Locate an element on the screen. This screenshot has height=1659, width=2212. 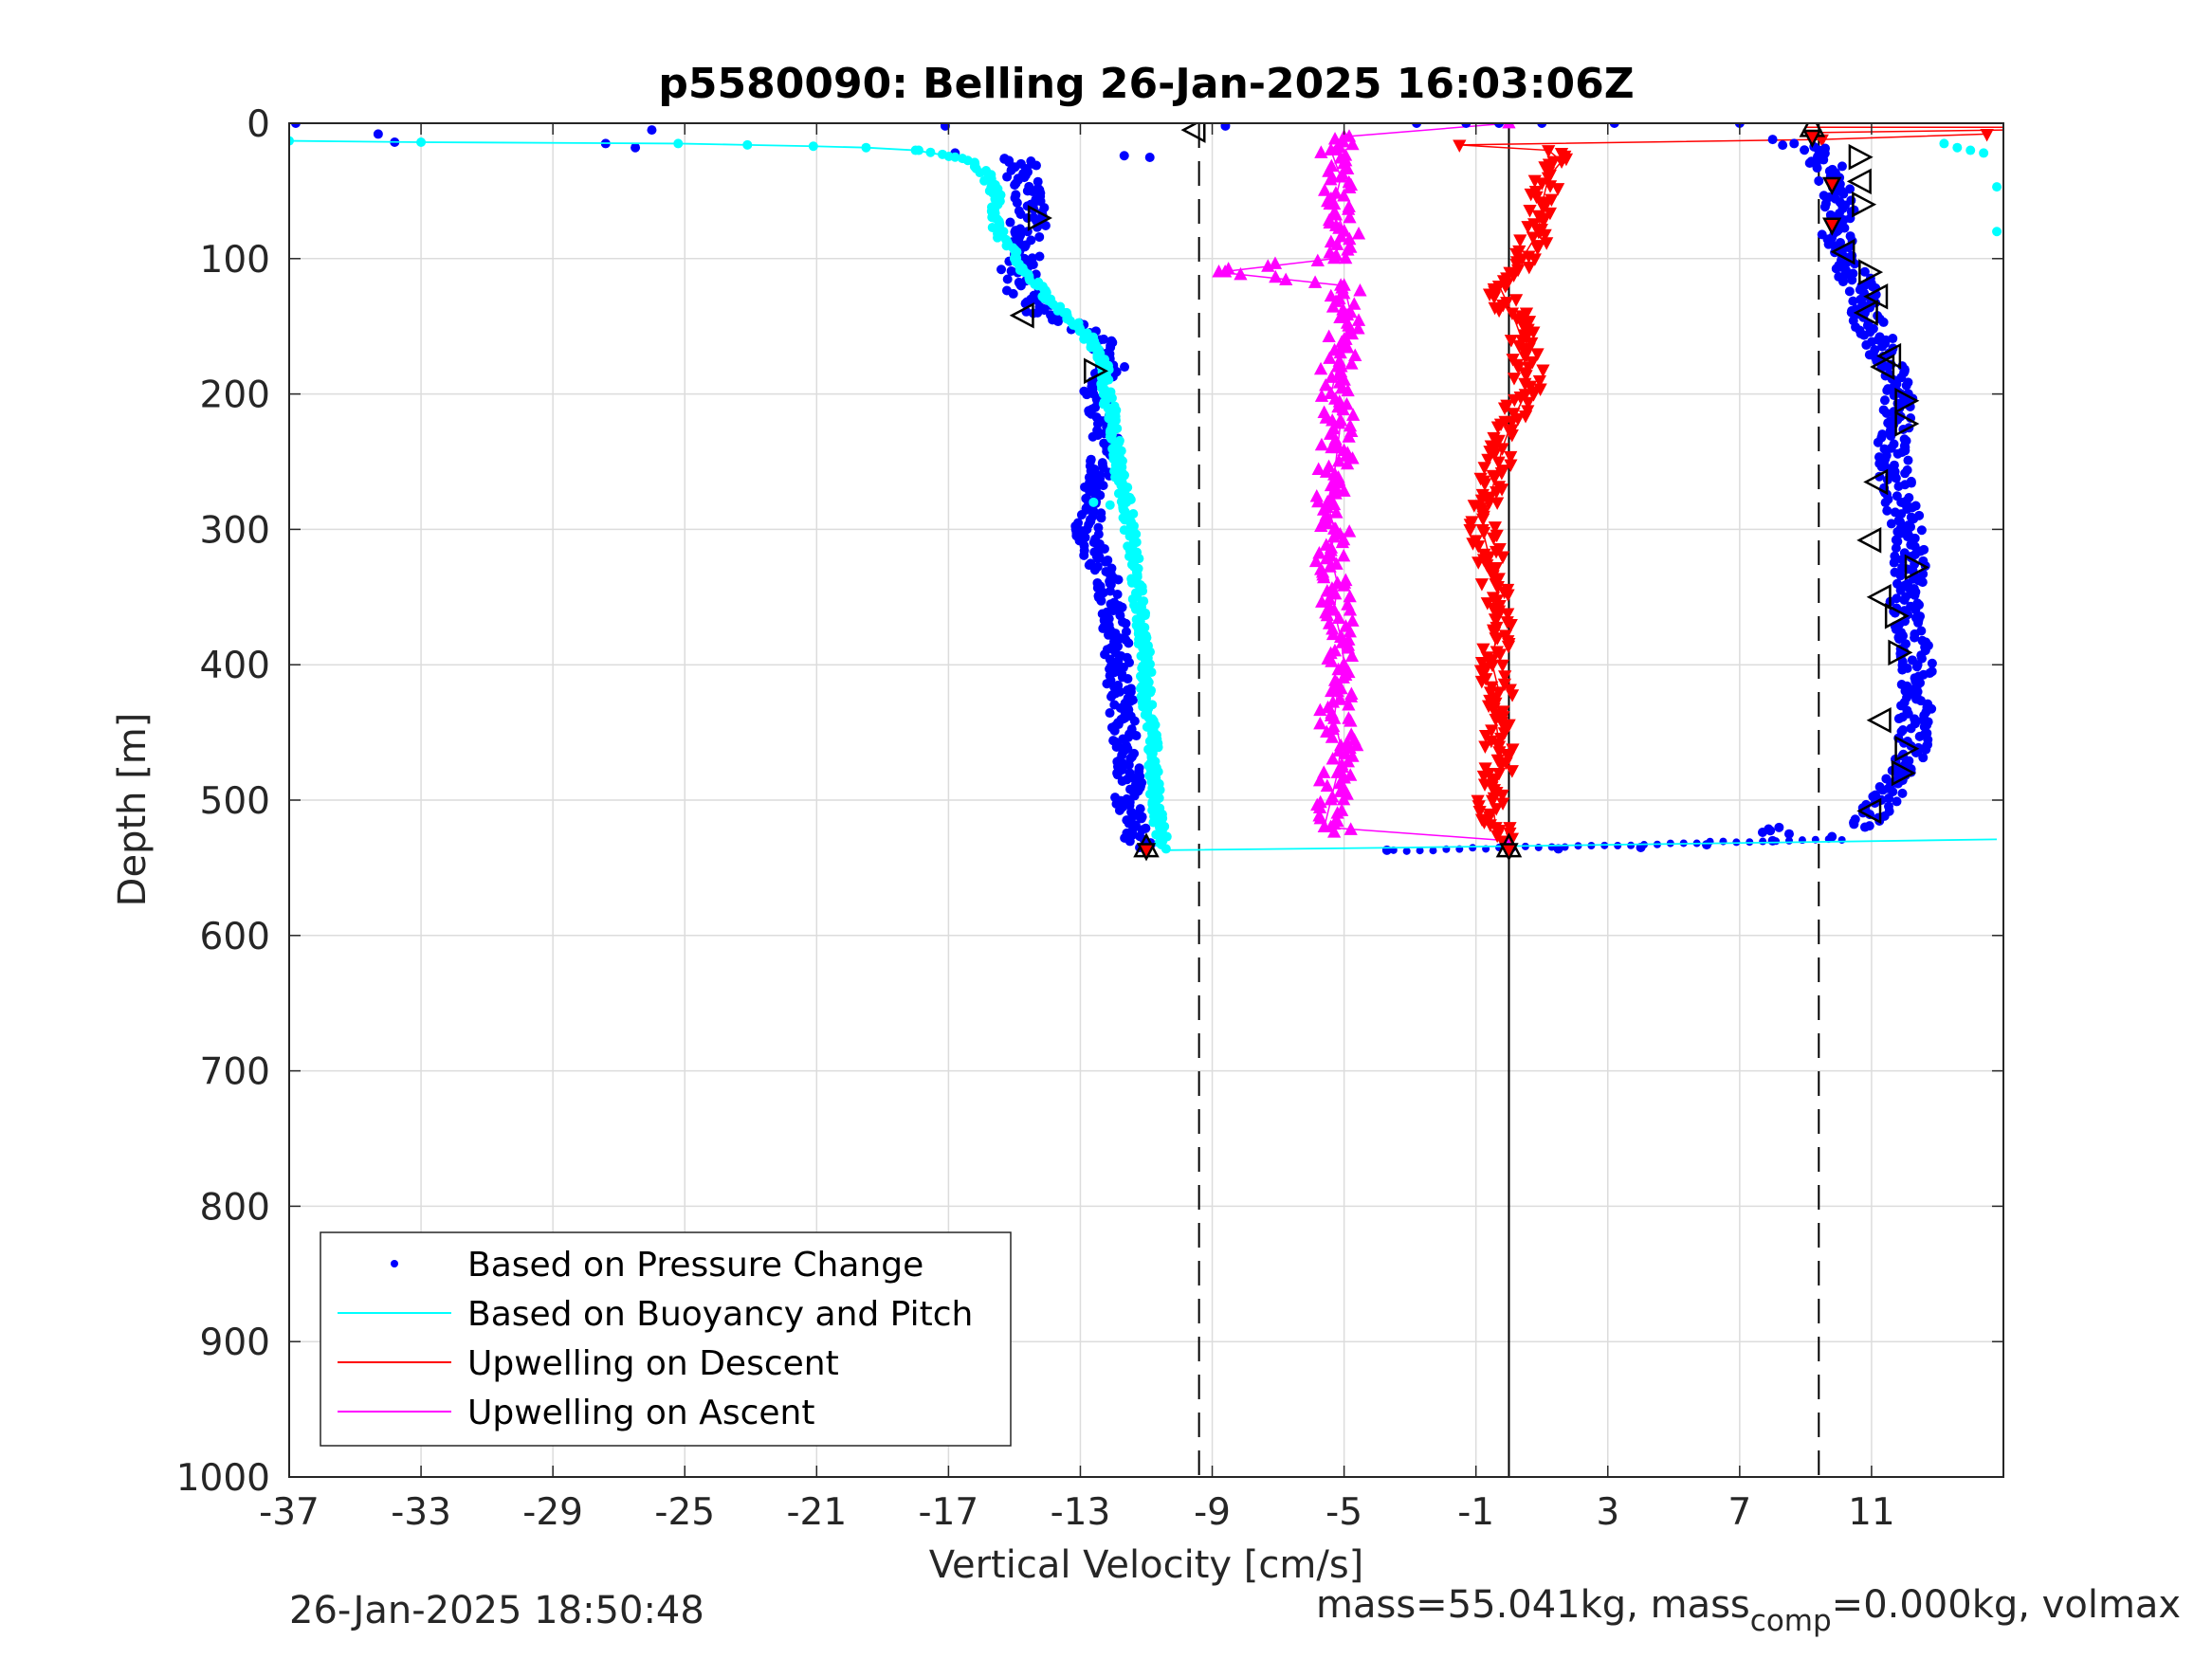
x-tick-label: -13 is located at coordinates (1081, 1512).